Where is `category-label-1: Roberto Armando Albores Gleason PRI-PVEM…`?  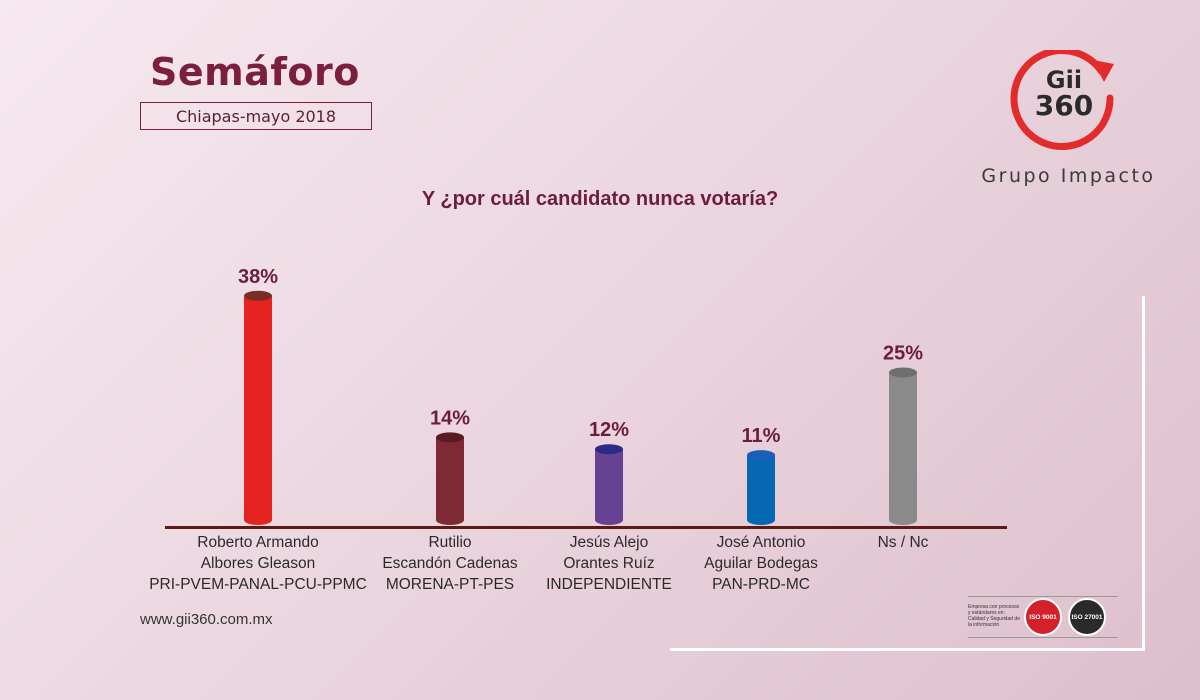
category-label-1: Roberto Armando Albores Gleason PRI-PVEM… is located at coordinates (258, 563).